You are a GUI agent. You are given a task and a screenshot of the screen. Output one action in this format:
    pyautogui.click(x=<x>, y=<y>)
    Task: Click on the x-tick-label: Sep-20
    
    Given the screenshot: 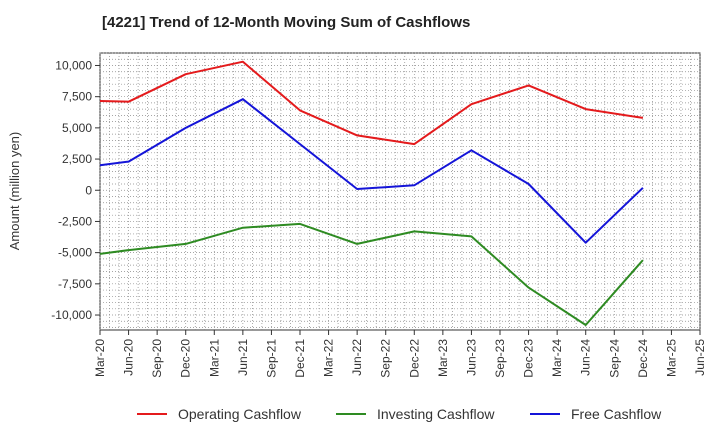 What is the action you would take?
    pyautogui.click(x=157, y=358)
    